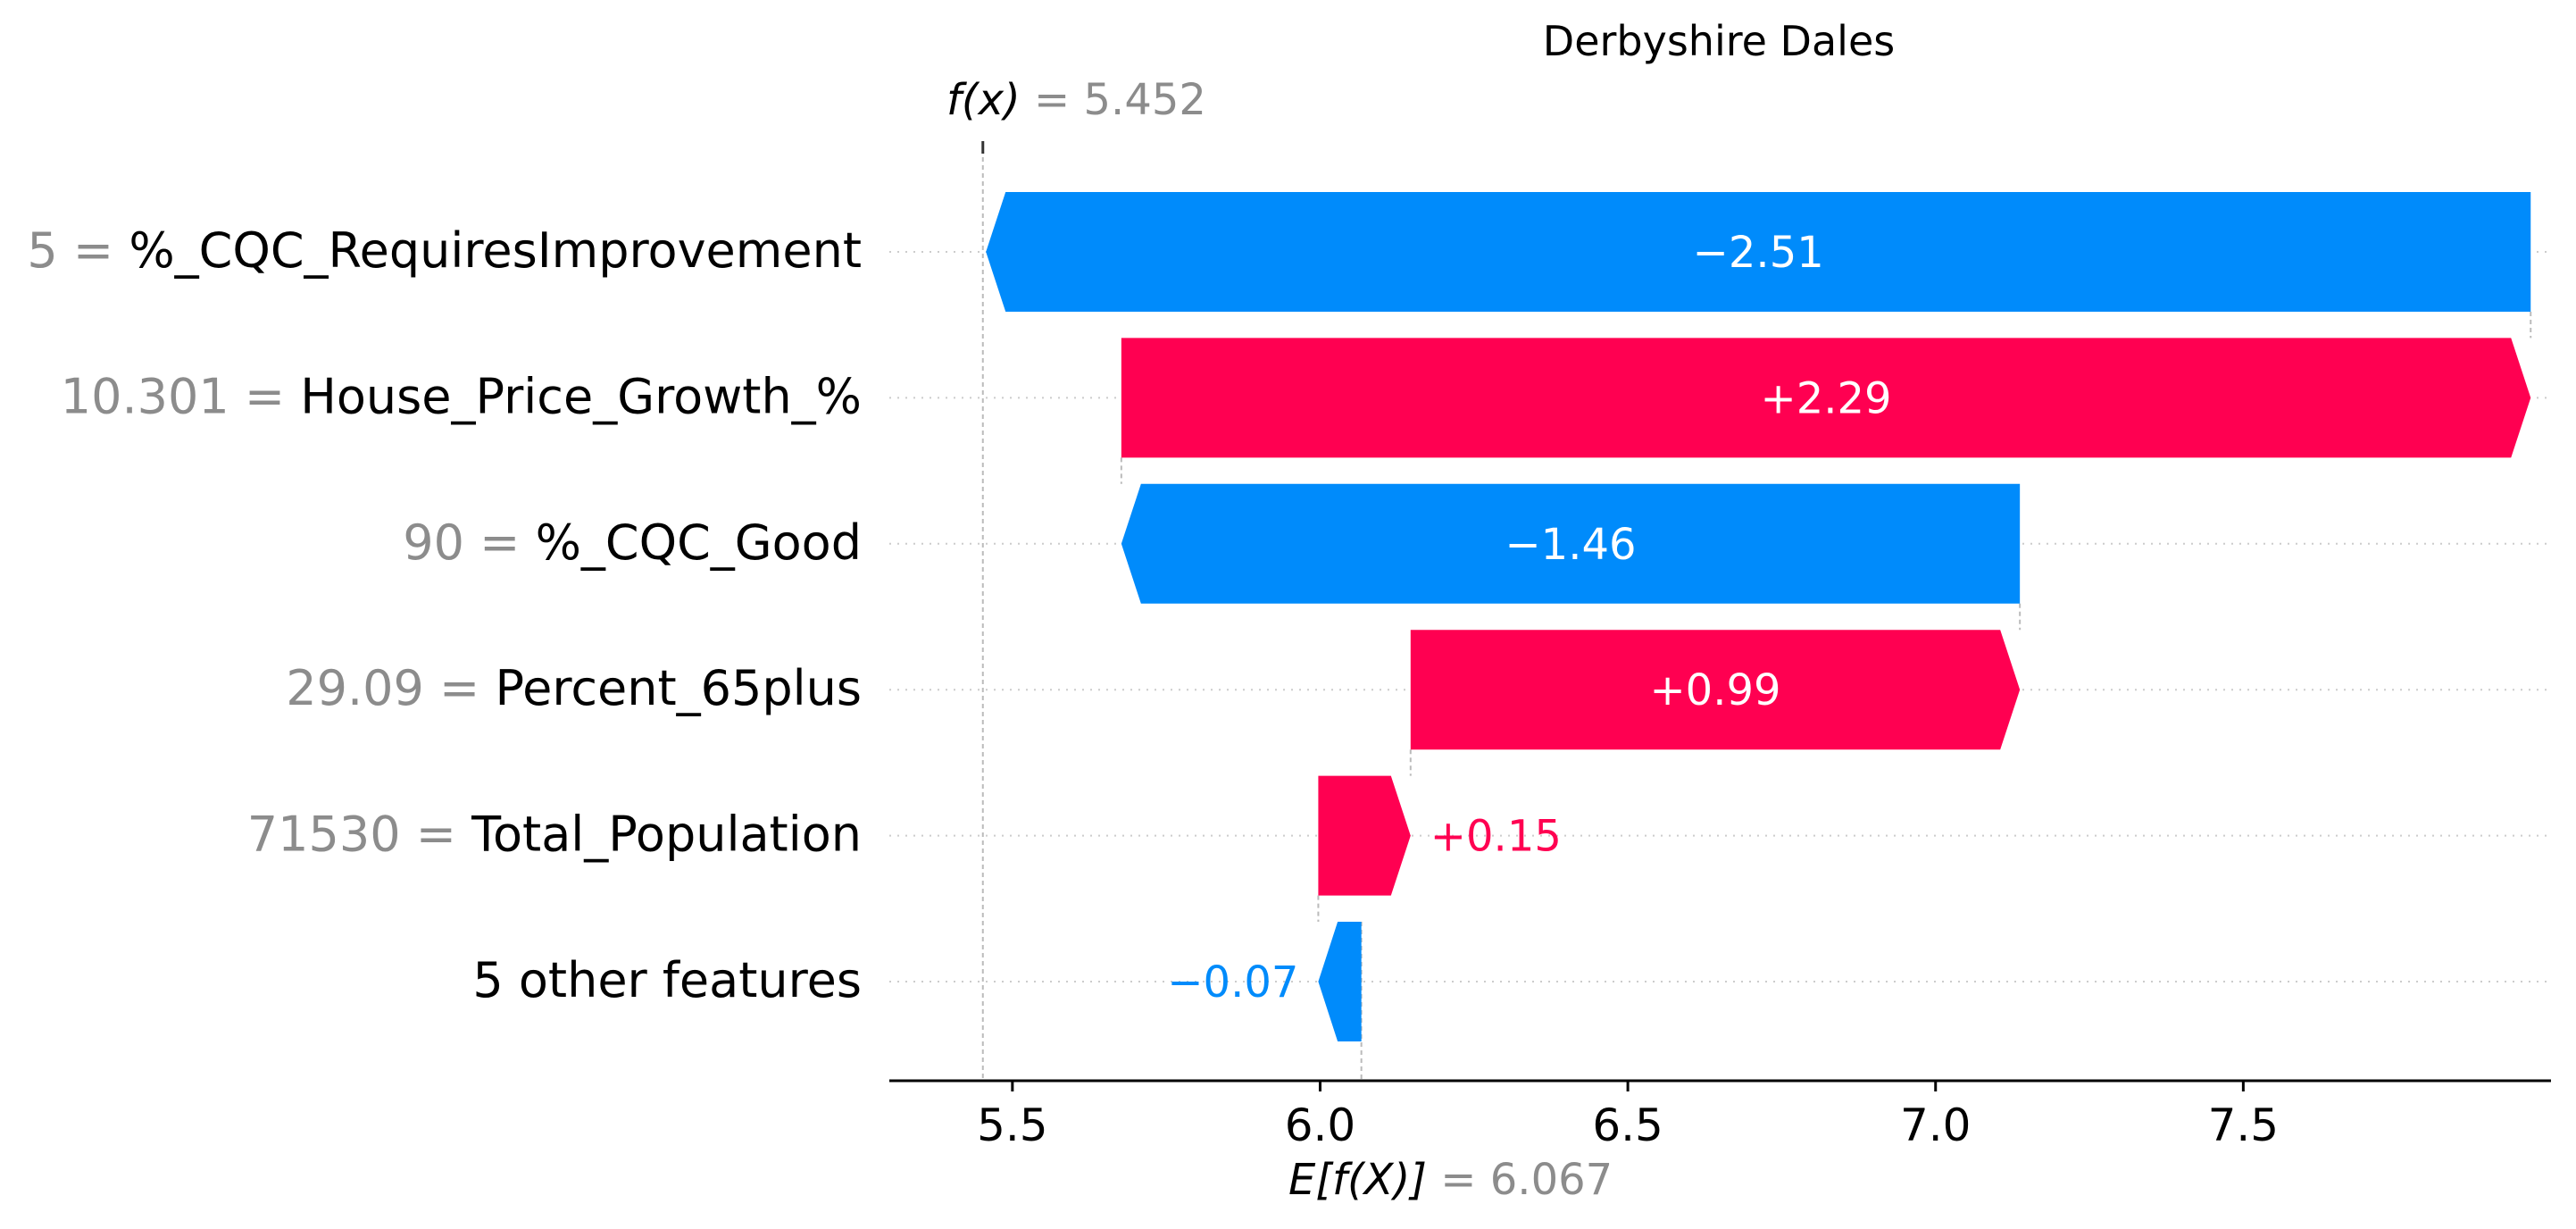  Describe the element at coordinates (1720, 1115) in the screenshot. I see `x-axis: 5.5 6.0 6.5 7.0 7.5` at that location.